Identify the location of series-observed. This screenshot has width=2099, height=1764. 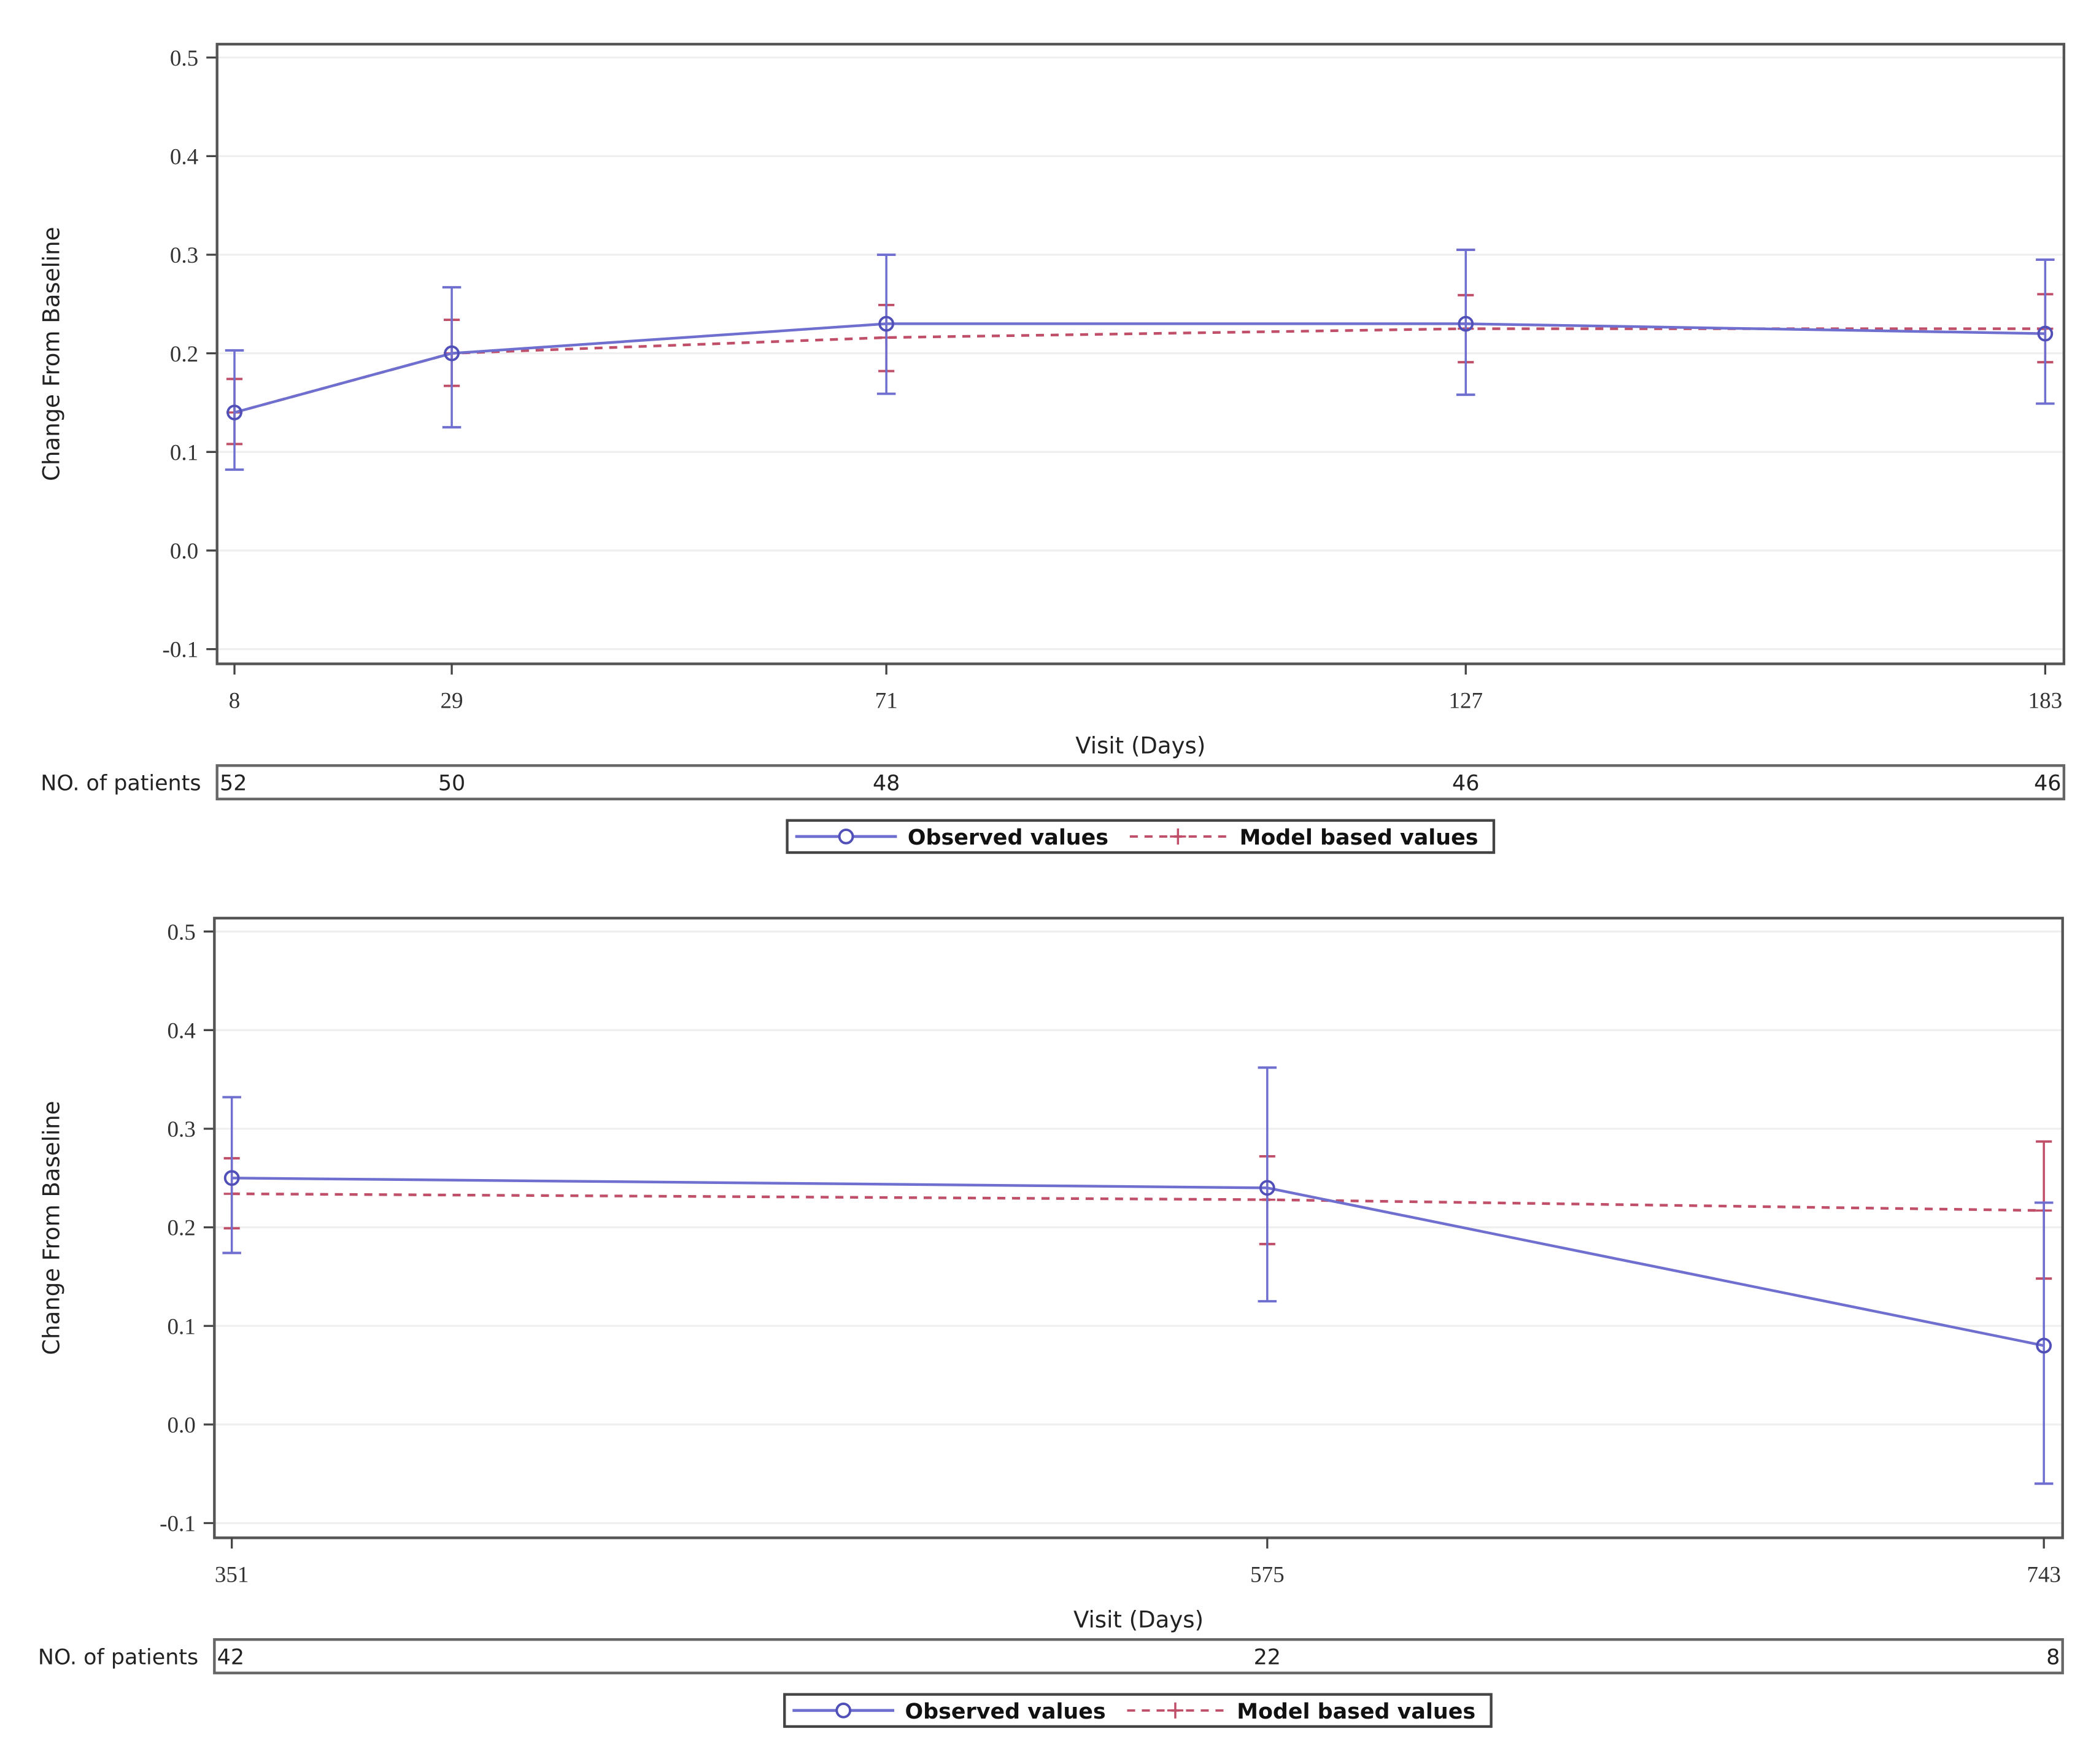
(1140, 360).